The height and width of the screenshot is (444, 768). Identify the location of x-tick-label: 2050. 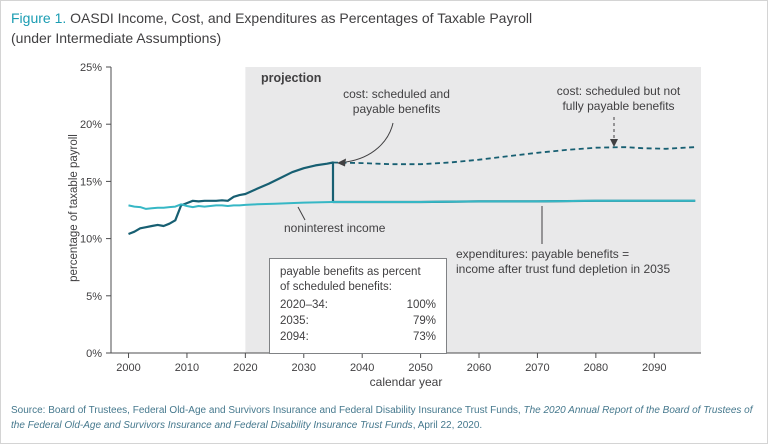
(420, 368).